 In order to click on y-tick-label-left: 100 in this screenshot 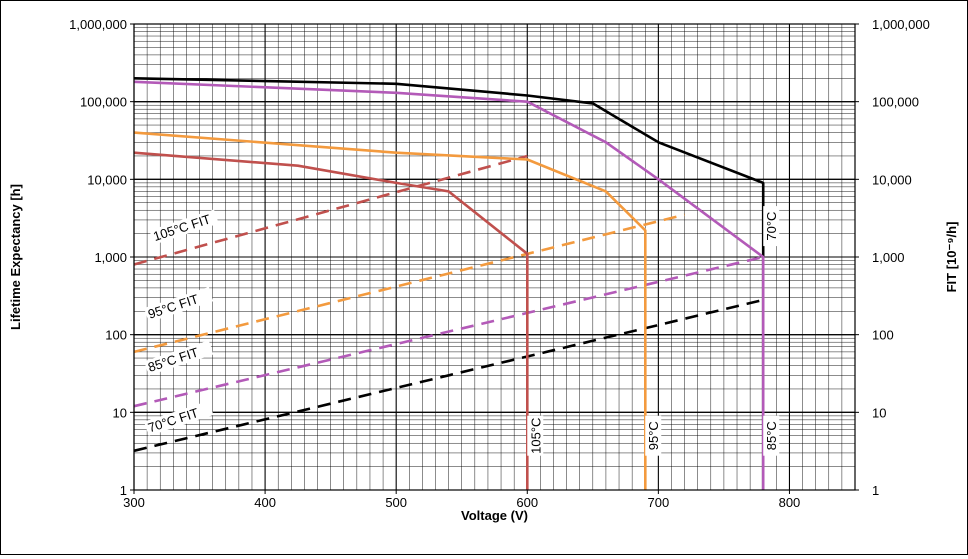, I will do `click(116, 335)`.